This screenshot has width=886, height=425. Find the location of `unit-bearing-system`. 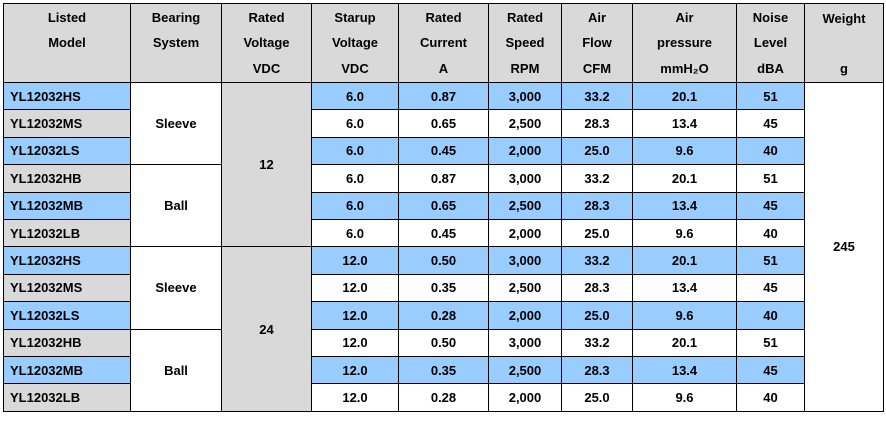

unit-bearing-system is located at coordinates (176, 69).